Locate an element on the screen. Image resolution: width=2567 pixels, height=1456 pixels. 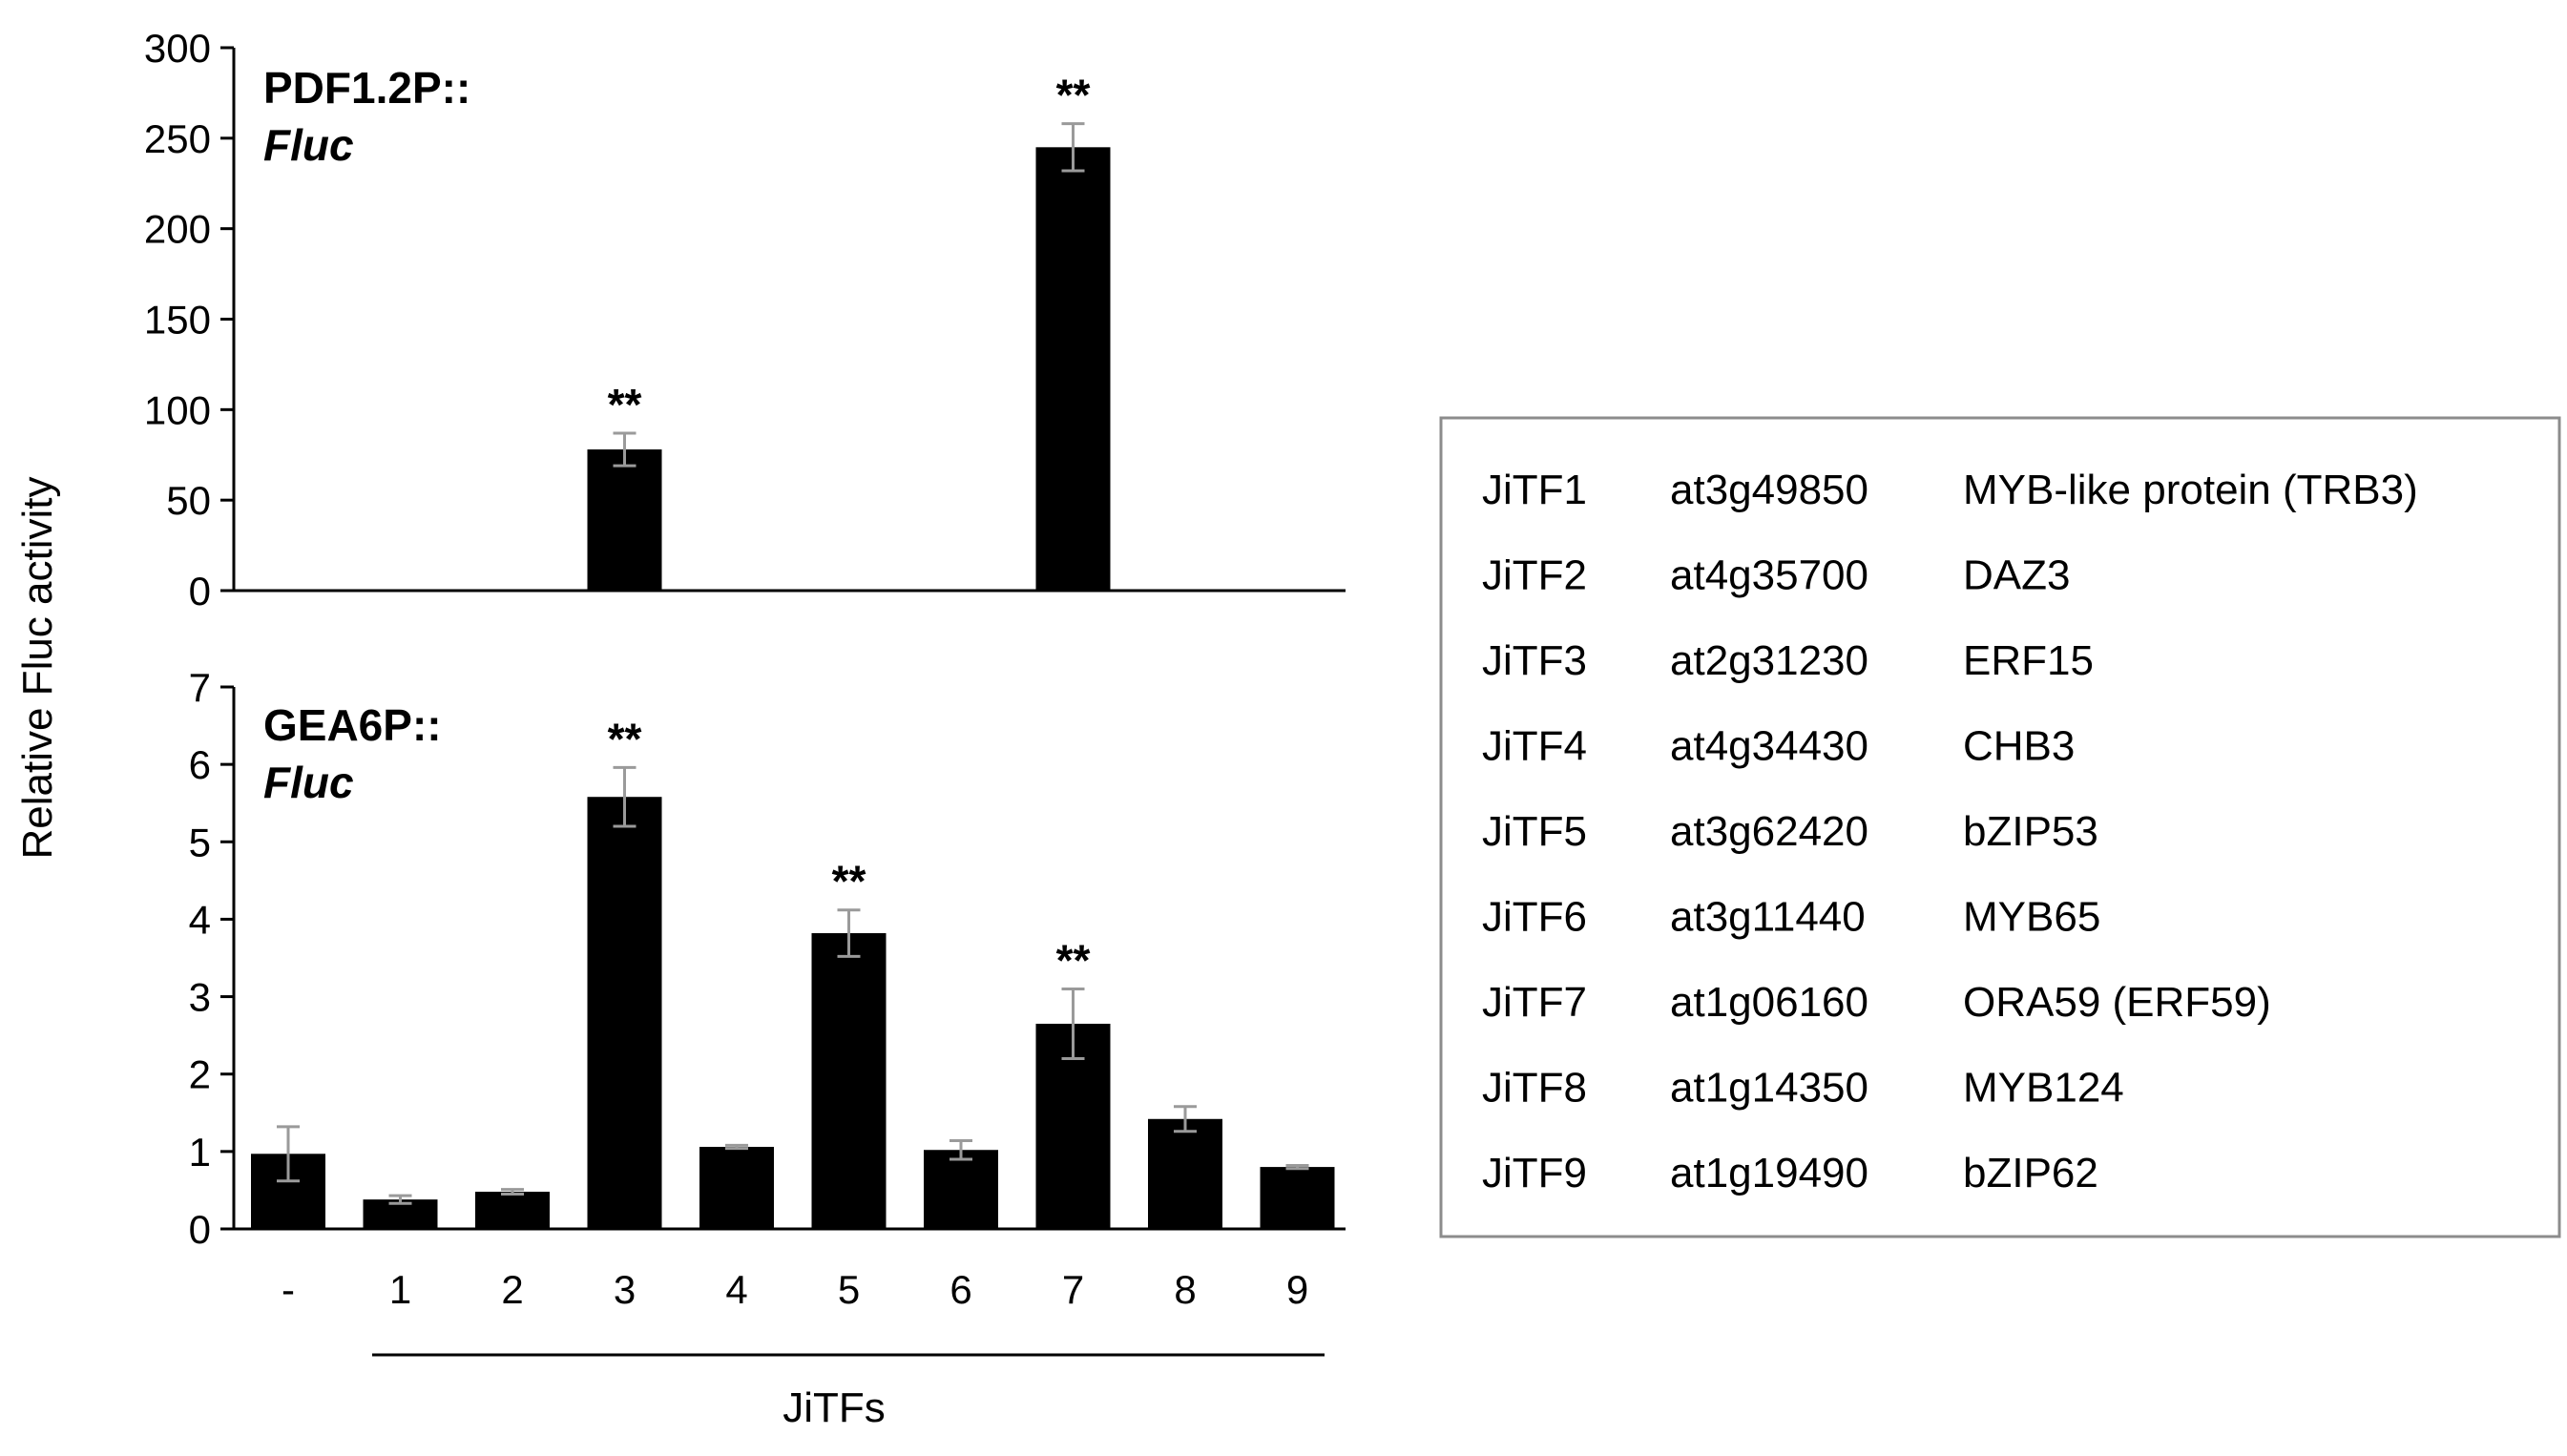
legend-tf: JiTF8 is located at coordinates (1534, 1088).